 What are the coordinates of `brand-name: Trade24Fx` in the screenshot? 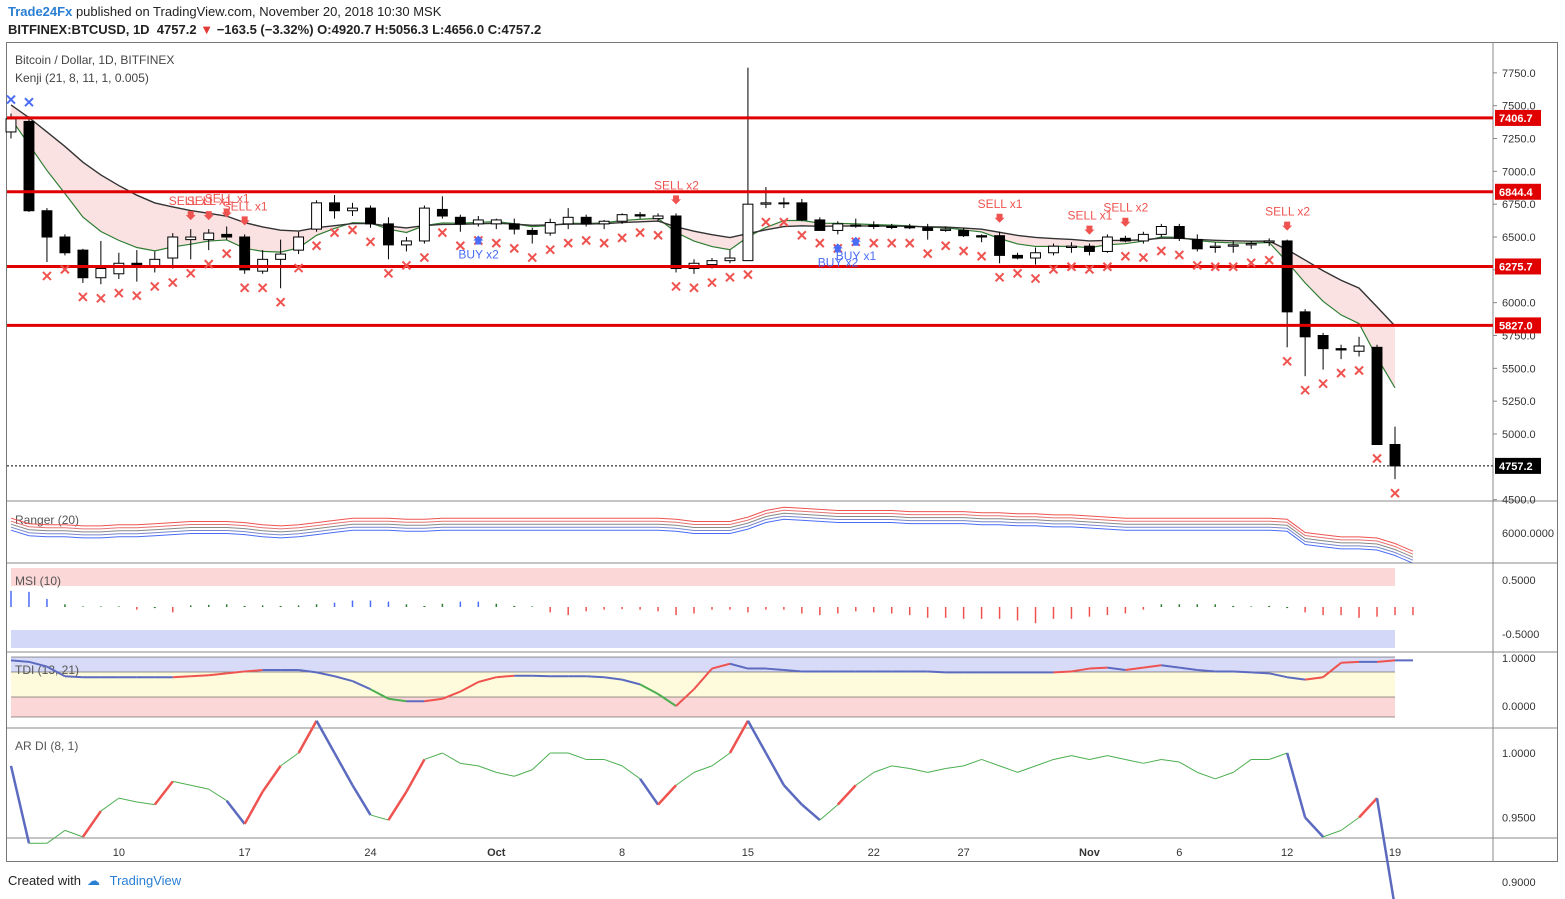 It's located at (40, 11).